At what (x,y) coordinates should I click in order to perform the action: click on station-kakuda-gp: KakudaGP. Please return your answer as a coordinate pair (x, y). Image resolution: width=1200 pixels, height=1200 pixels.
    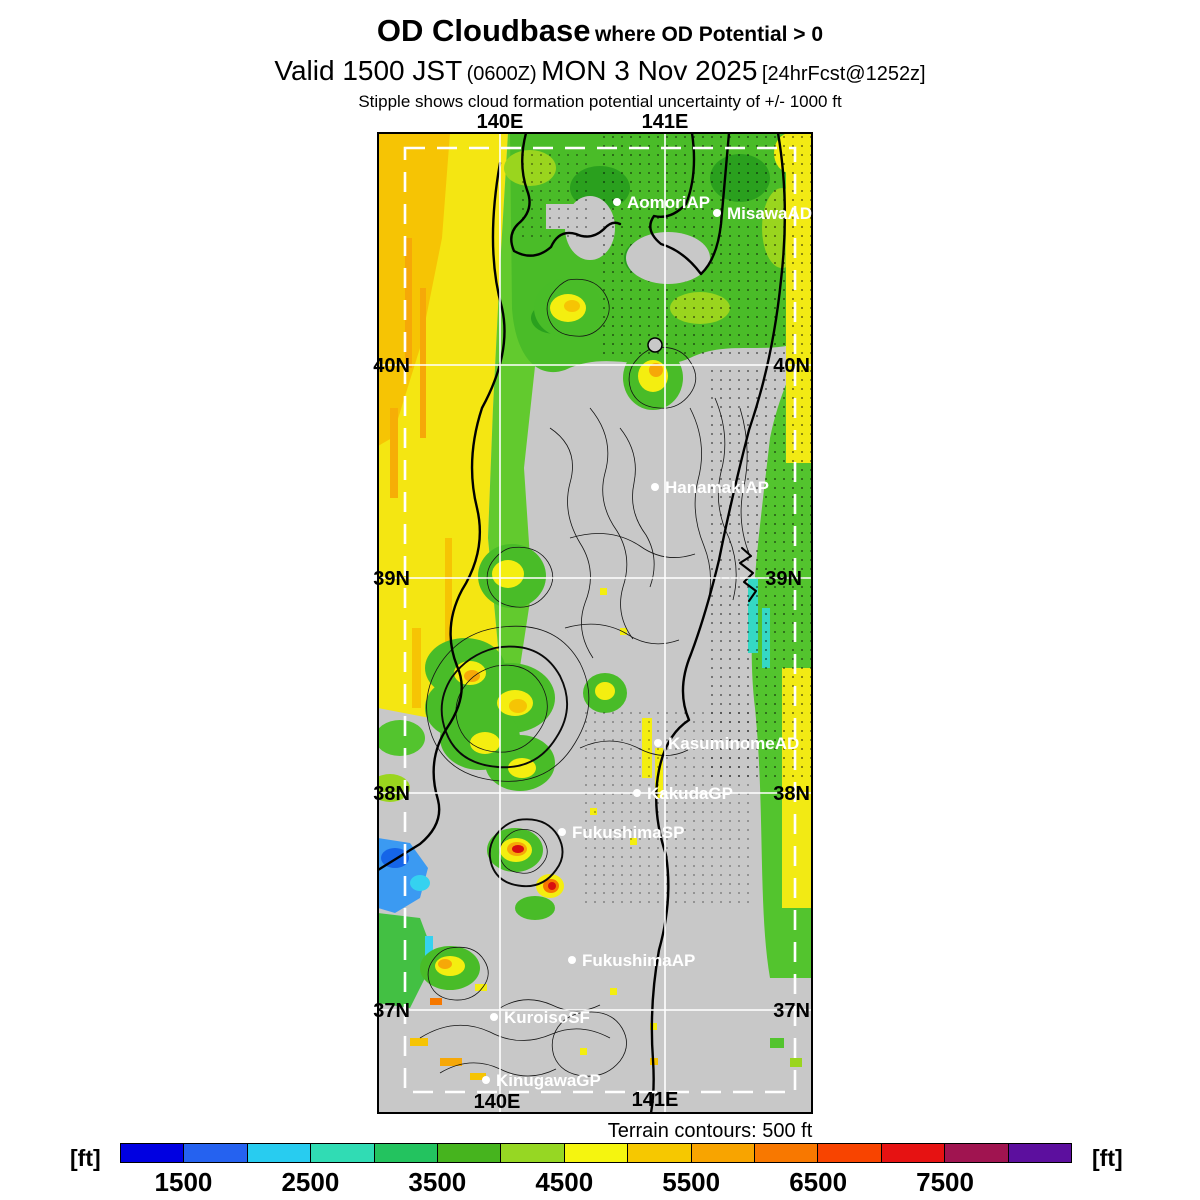
    Looking at the image, I should click on (683, 793).